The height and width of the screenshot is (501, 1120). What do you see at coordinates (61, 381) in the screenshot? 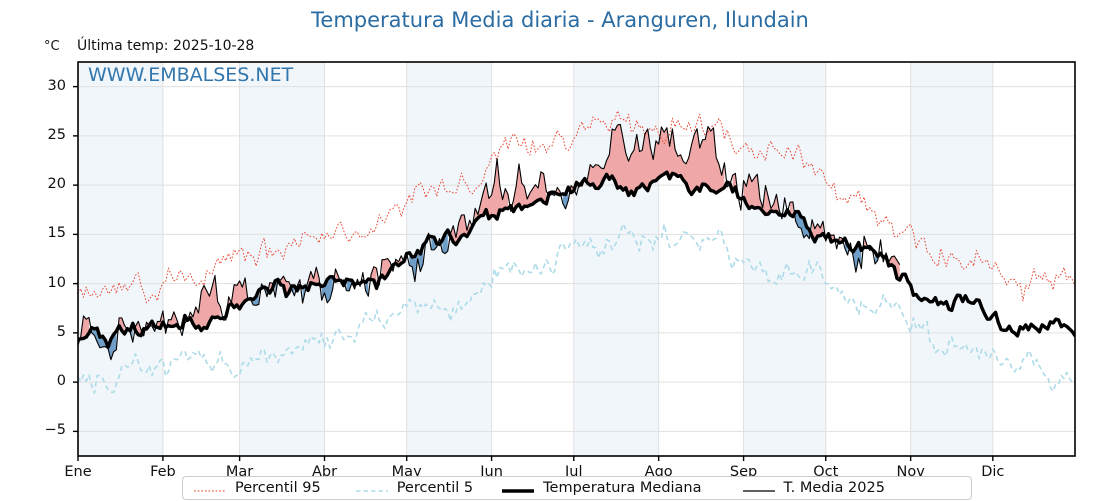
I see `y-tick-label: 0` at bounding box center [61, 381].